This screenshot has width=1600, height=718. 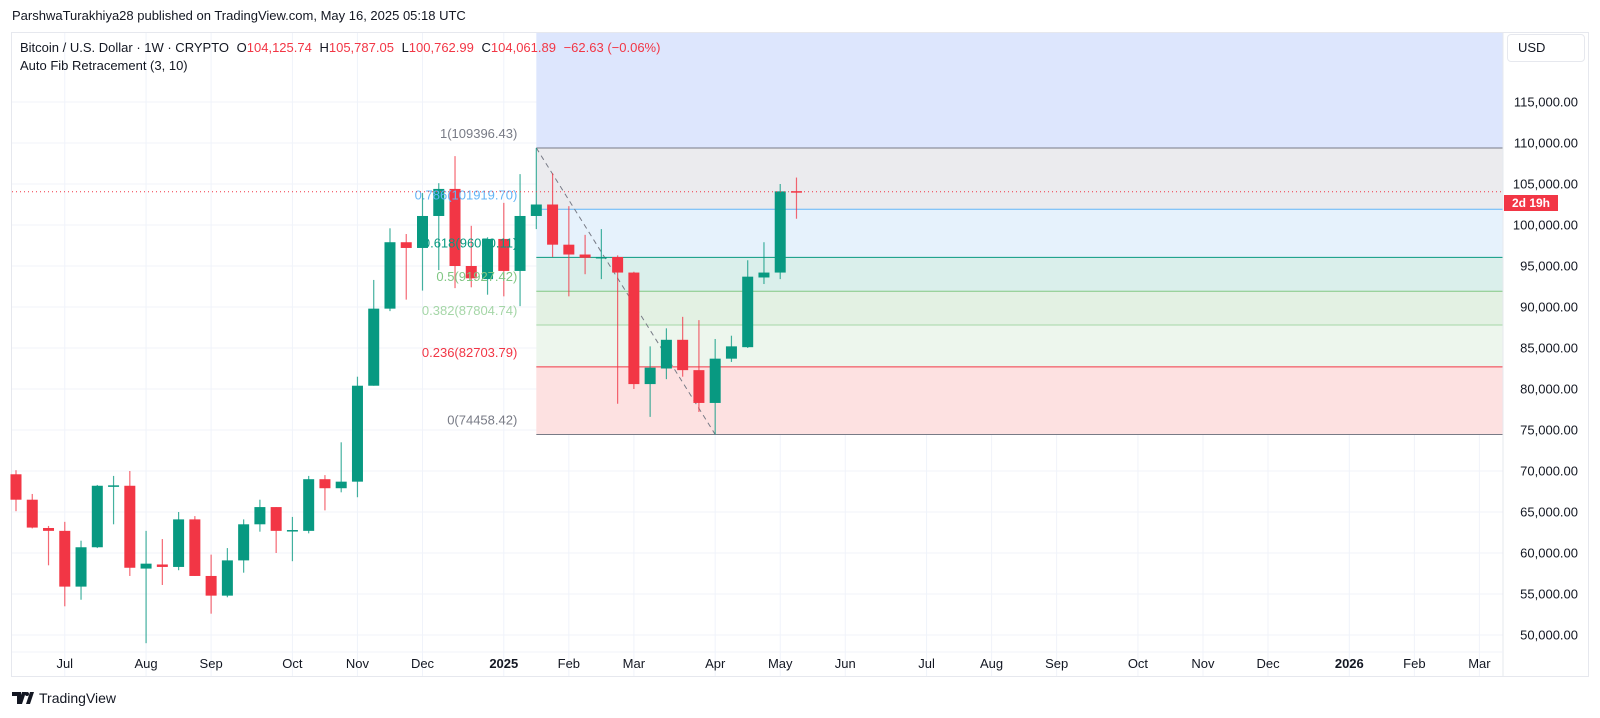 What do you see at coordinates (1549, 430) in the screenshot?
I see `price-tick-label: 75,000.00` at bounding box center [1549, 430].